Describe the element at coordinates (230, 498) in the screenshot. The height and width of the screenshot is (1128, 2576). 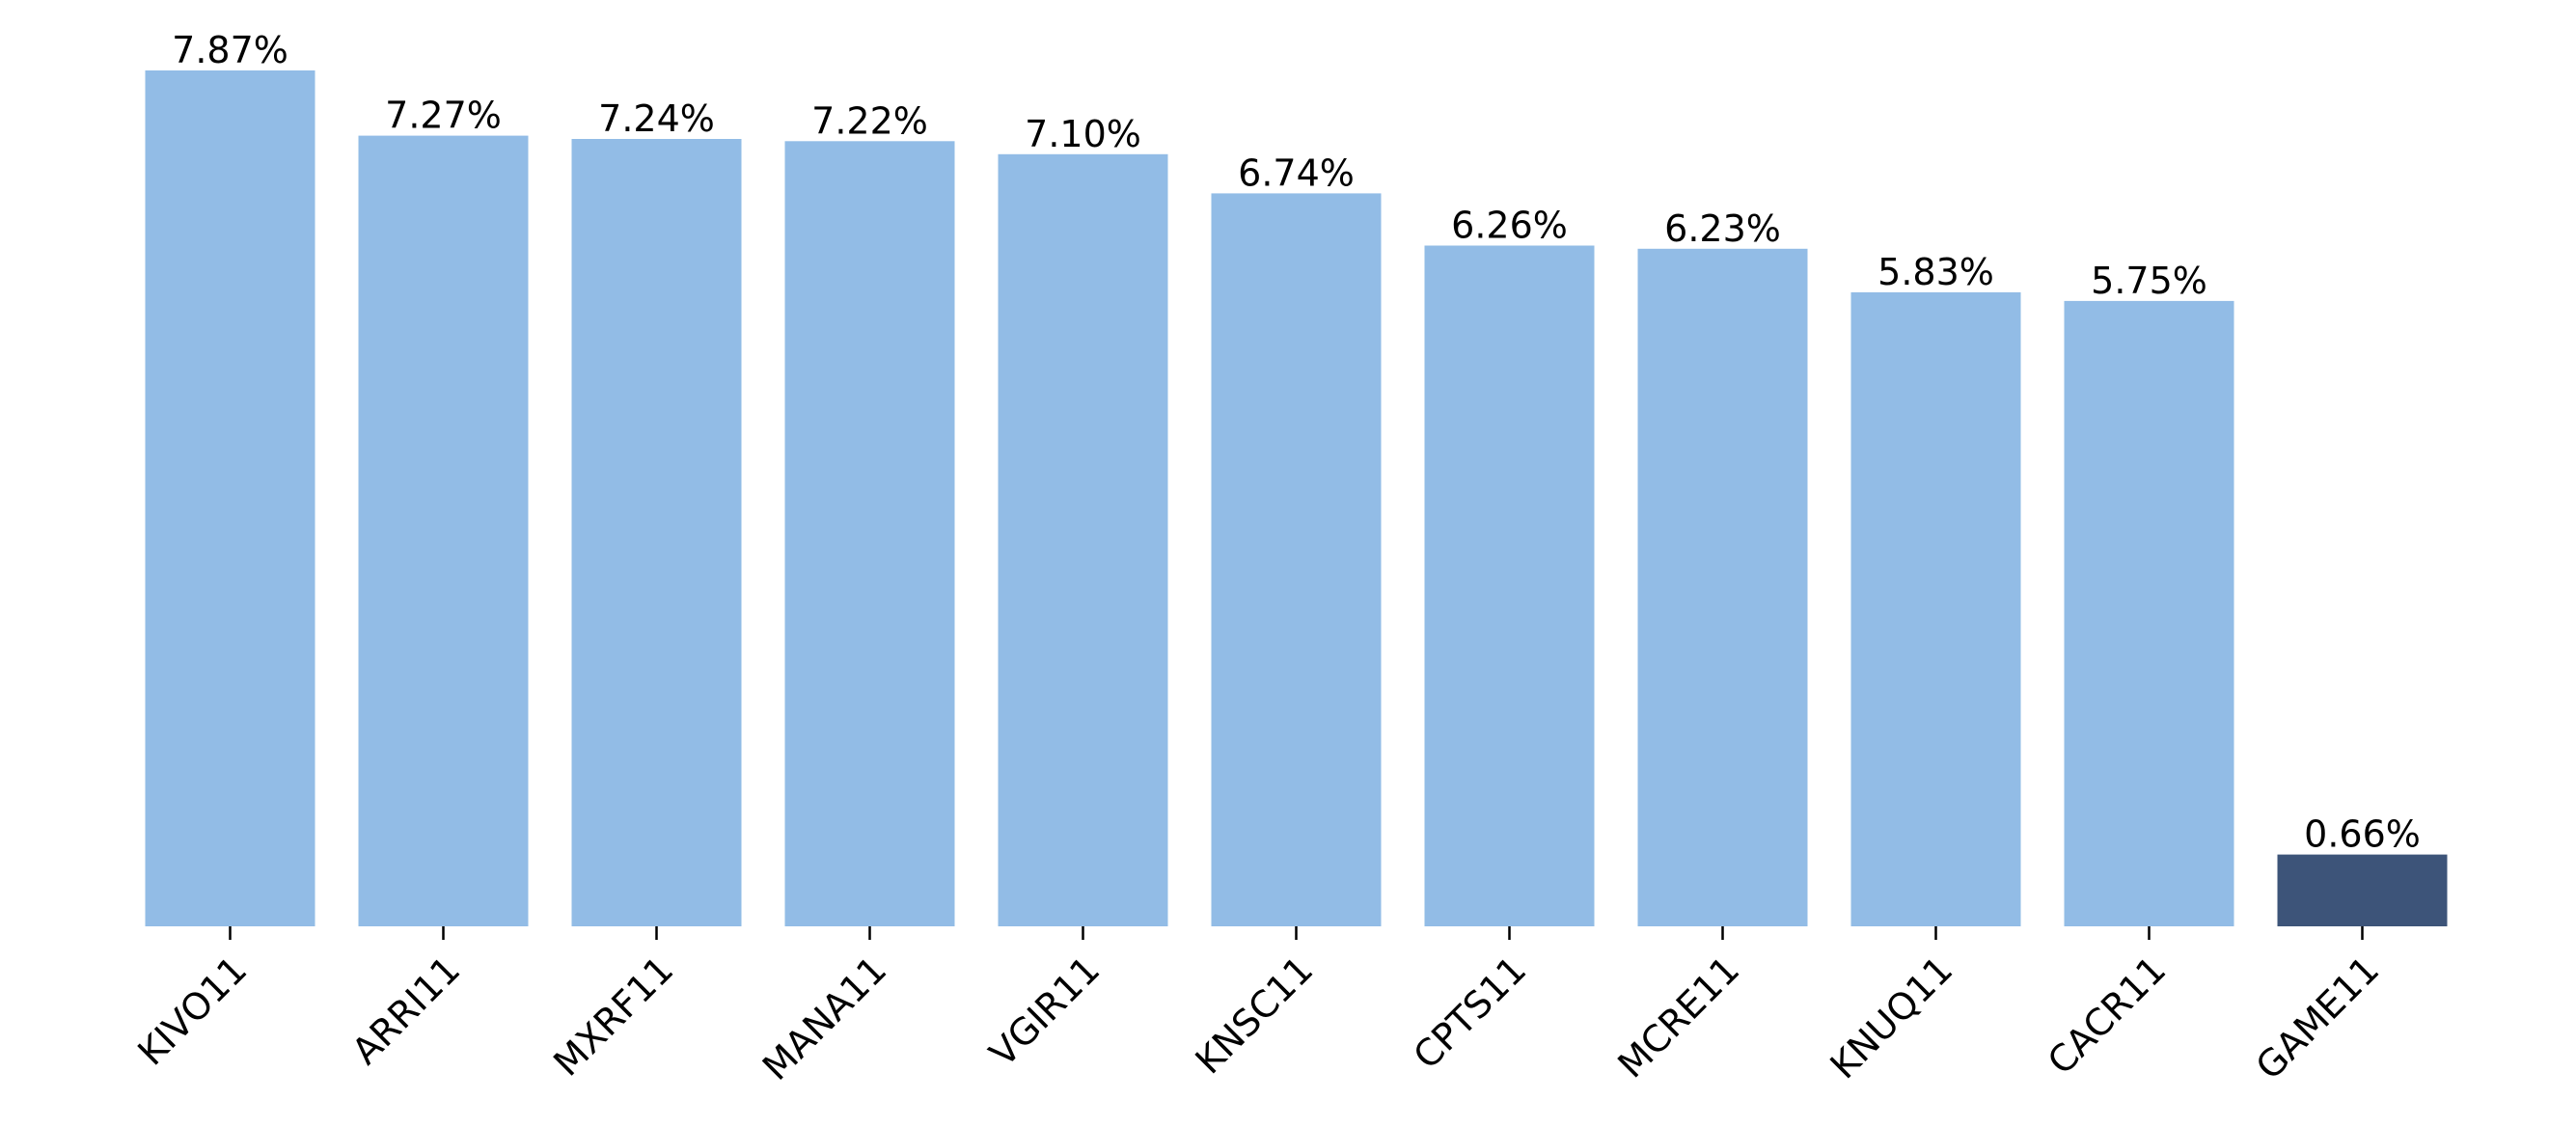
I see `bar-kivo11` at that location.